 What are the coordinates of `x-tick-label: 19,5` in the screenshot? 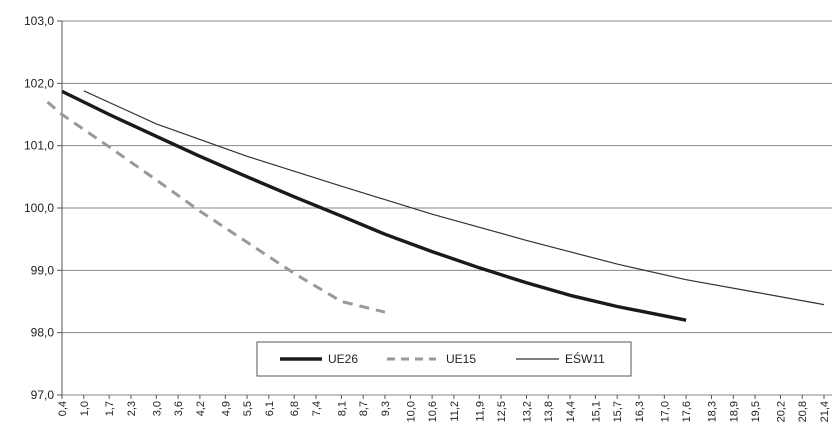 It's located at (756, 411).